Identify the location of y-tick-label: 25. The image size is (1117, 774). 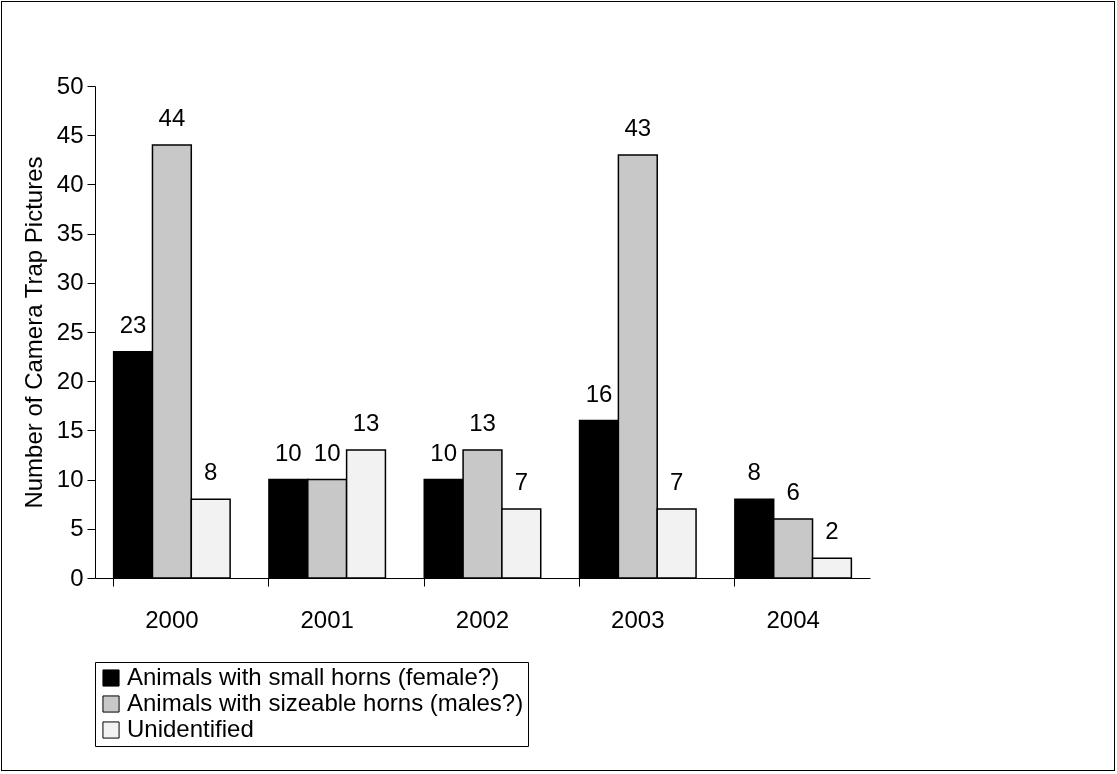
(70, 331).